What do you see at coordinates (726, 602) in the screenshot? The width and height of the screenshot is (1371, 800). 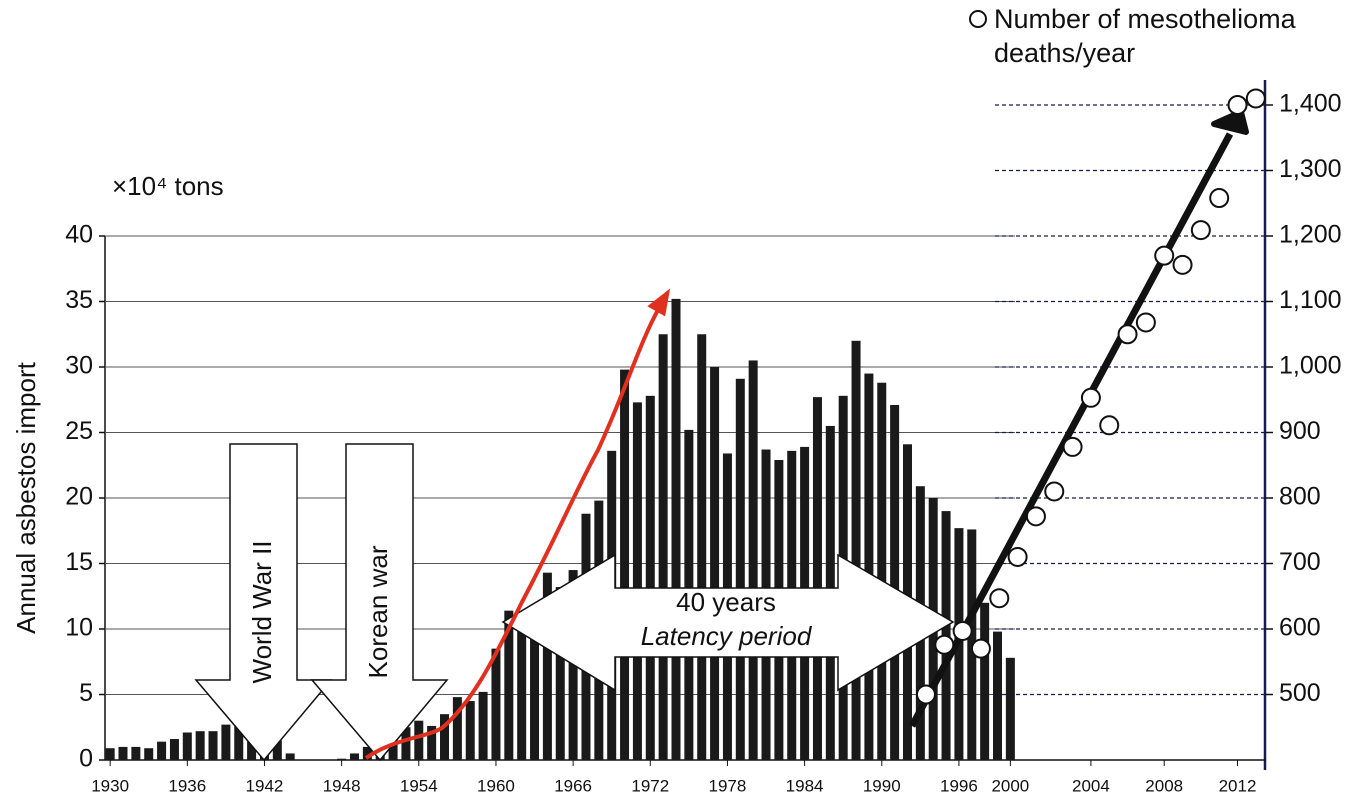 I see `annotation: 40 years` at bounding box center [726, 602].